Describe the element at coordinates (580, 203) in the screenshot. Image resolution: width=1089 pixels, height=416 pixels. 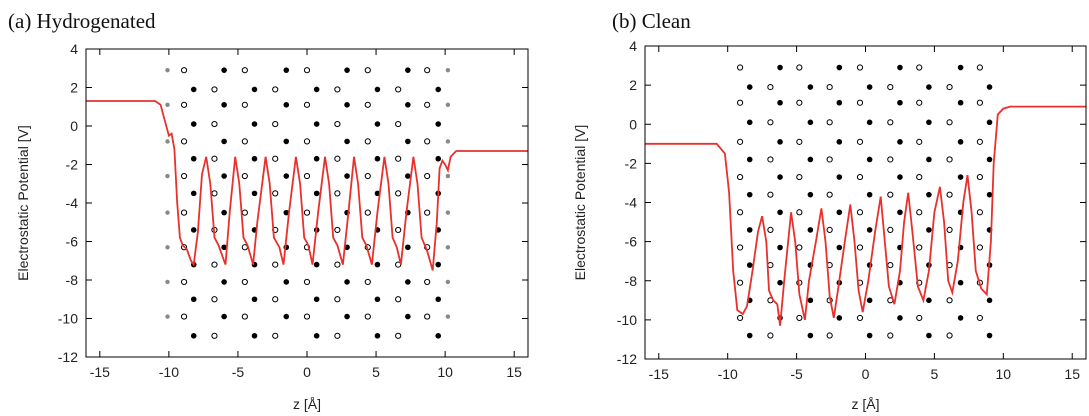
I see `y-axis-label: Electrostatic Potential [V]` at that location.